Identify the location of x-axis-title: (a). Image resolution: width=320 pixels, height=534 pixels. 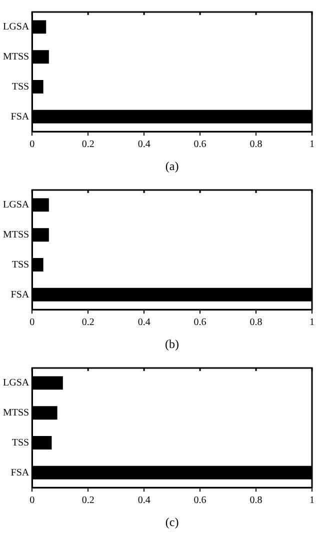
(172, 165).